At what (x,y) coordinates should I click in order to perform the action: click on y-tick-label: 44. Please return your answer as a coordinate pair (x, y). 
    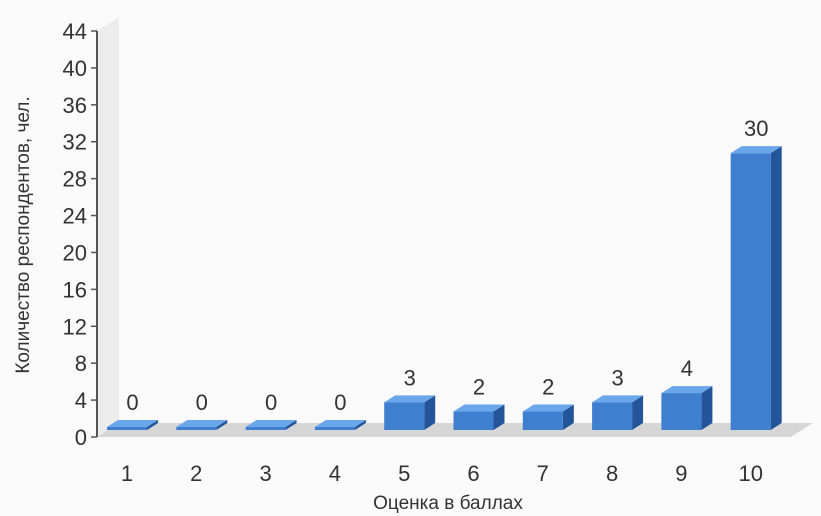
    Looking at the image, I should click on (75, 31).